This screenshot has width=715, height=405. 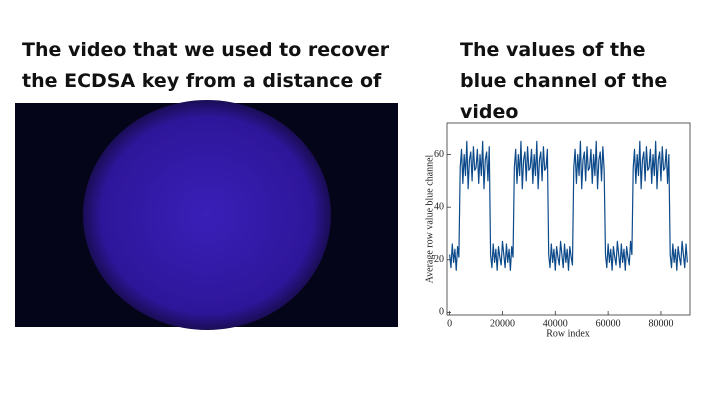 What do you see at coordinates (439, 206) in the screenshot?
I see `y-tick-label: 40` at bounding box center [439, 206].